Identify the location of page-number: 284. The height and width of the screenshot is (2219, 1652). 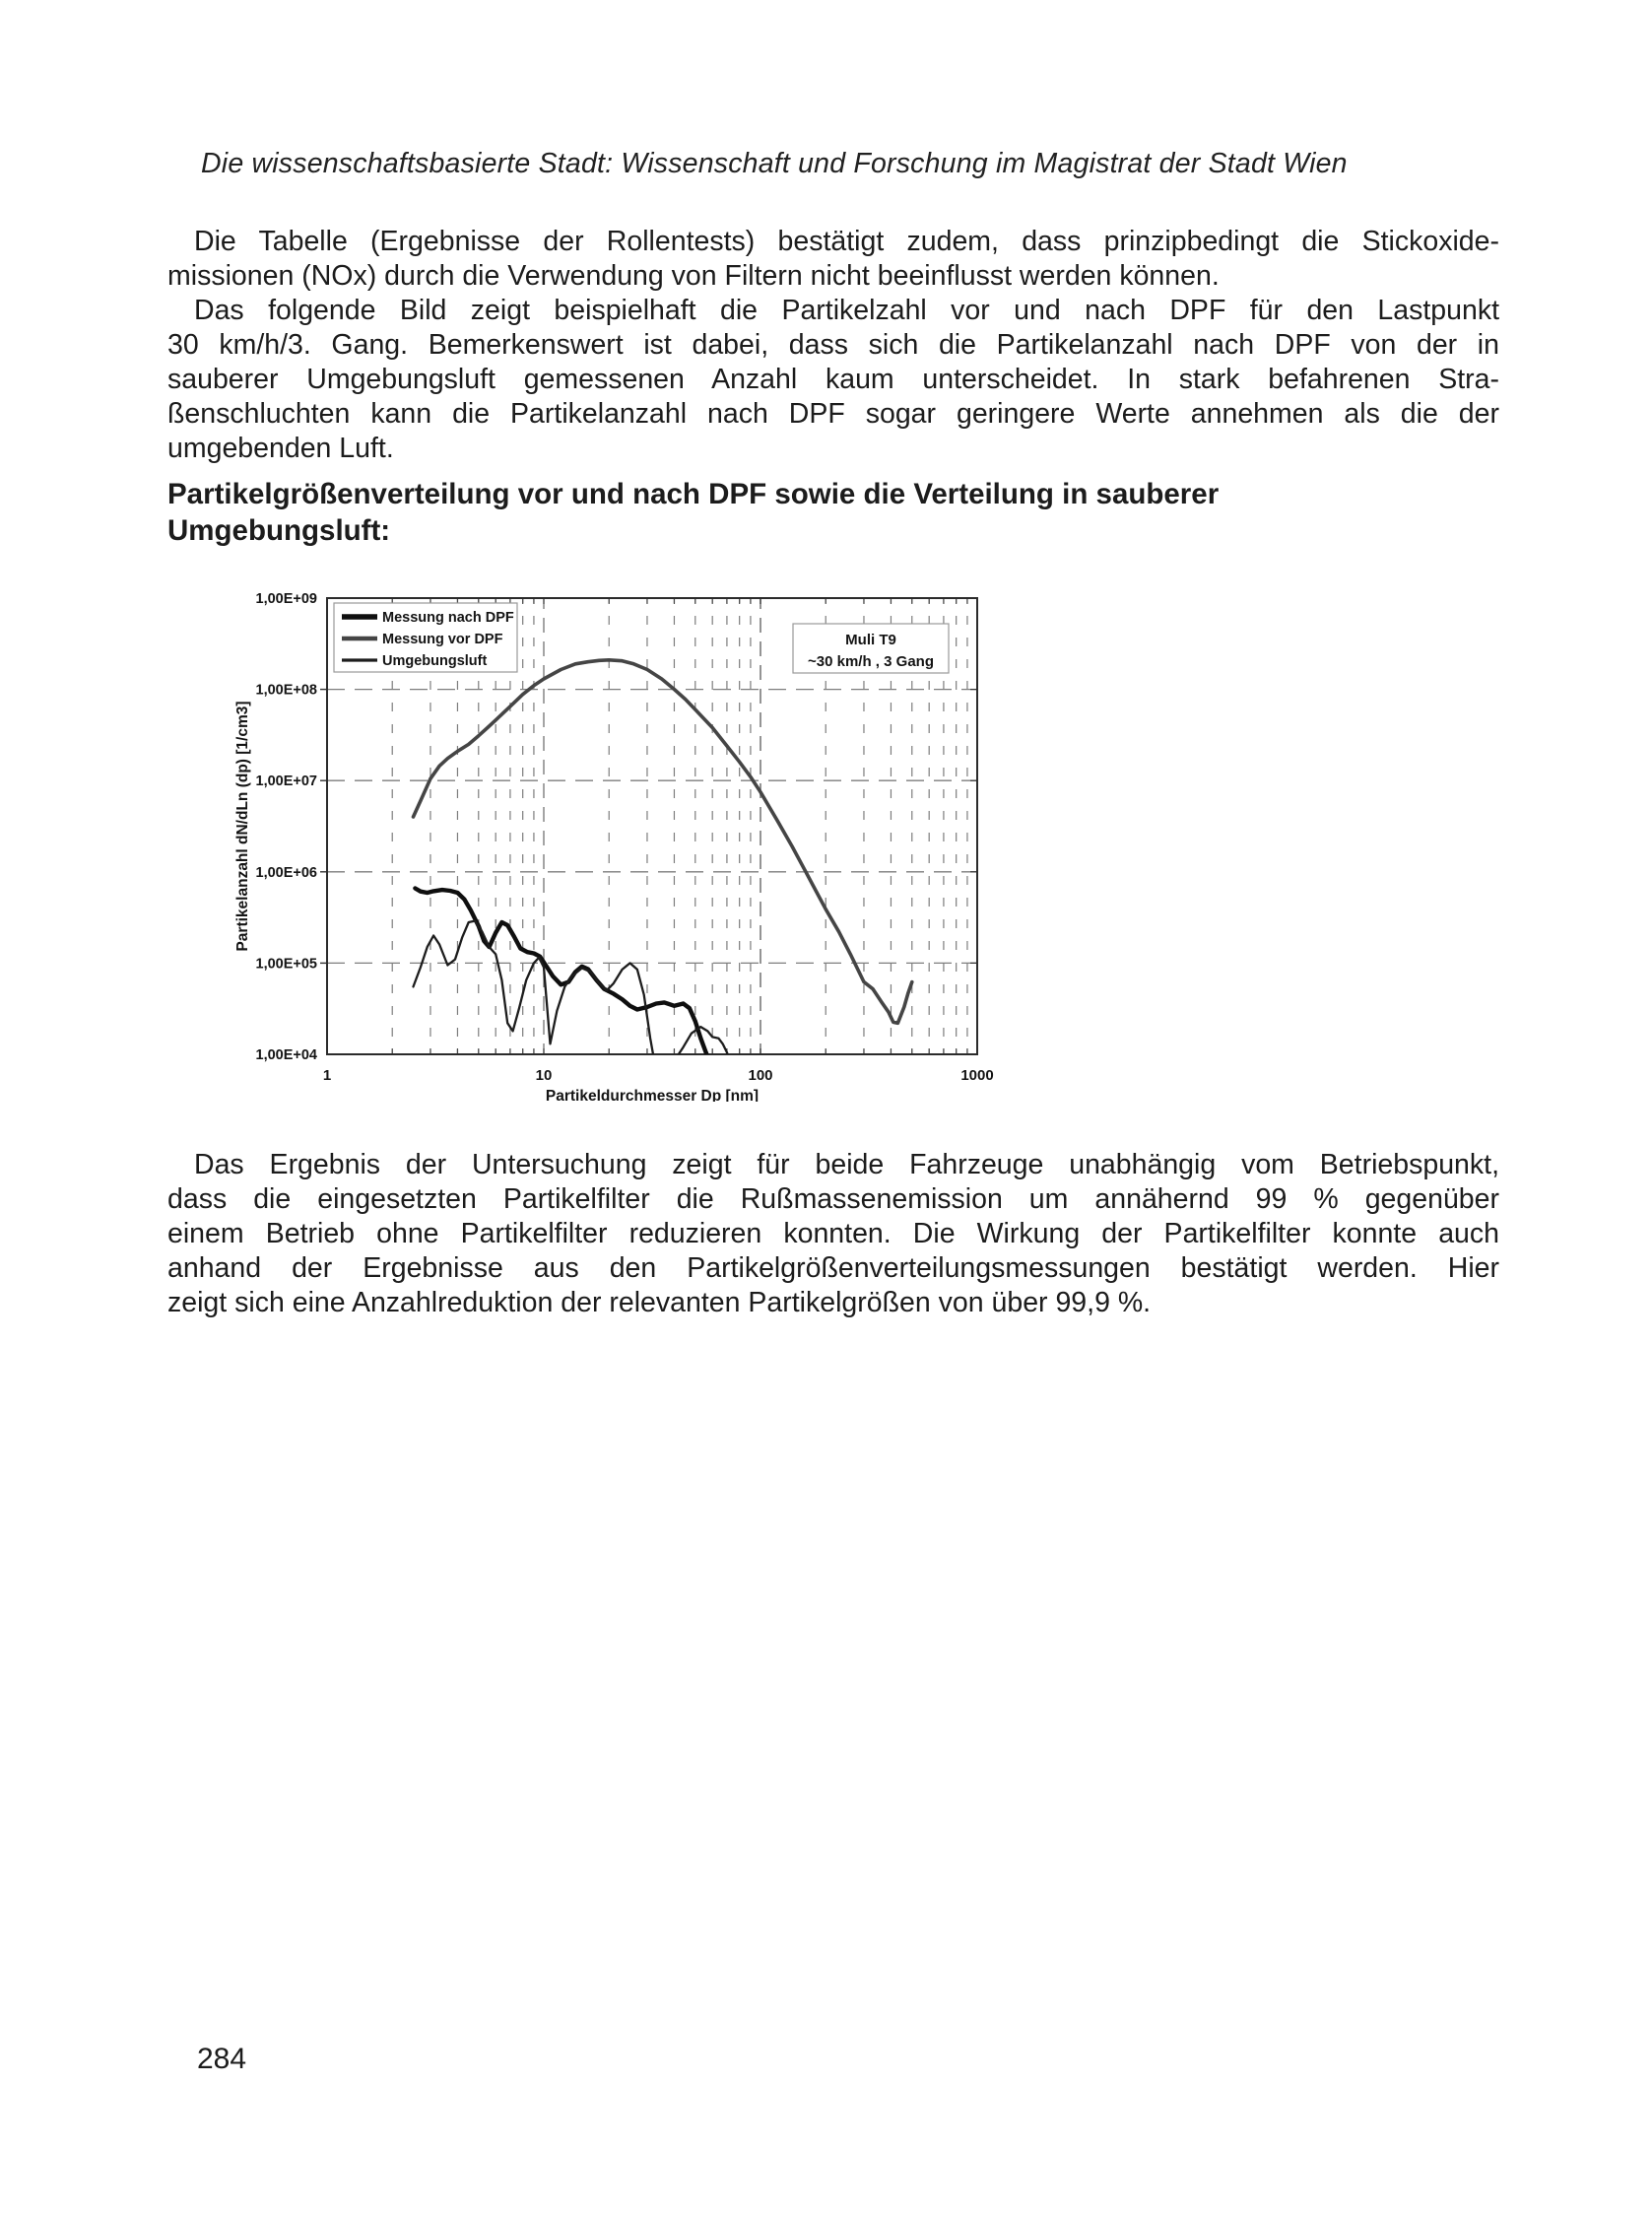
(222, 2059).